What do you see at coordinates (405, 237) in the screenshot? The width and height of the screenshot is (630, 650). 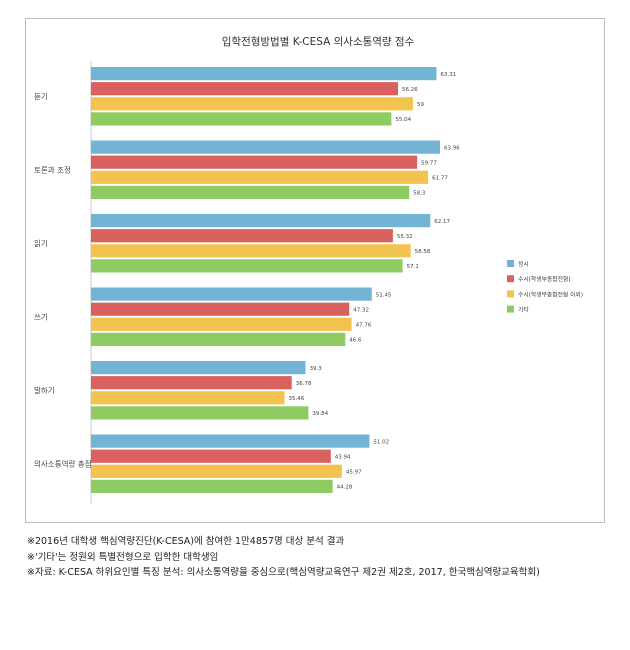 I see `data-label: 55.32` at bounding box center [405, 237].